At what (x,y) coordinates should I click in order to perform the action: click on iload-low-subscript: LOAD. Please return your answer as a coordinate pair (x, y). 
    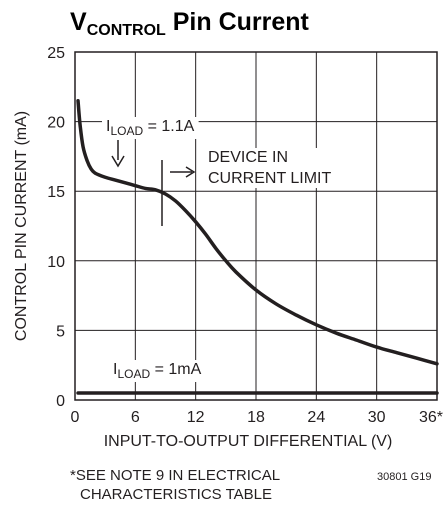
    Looking at the image, I should click on (133, 374).